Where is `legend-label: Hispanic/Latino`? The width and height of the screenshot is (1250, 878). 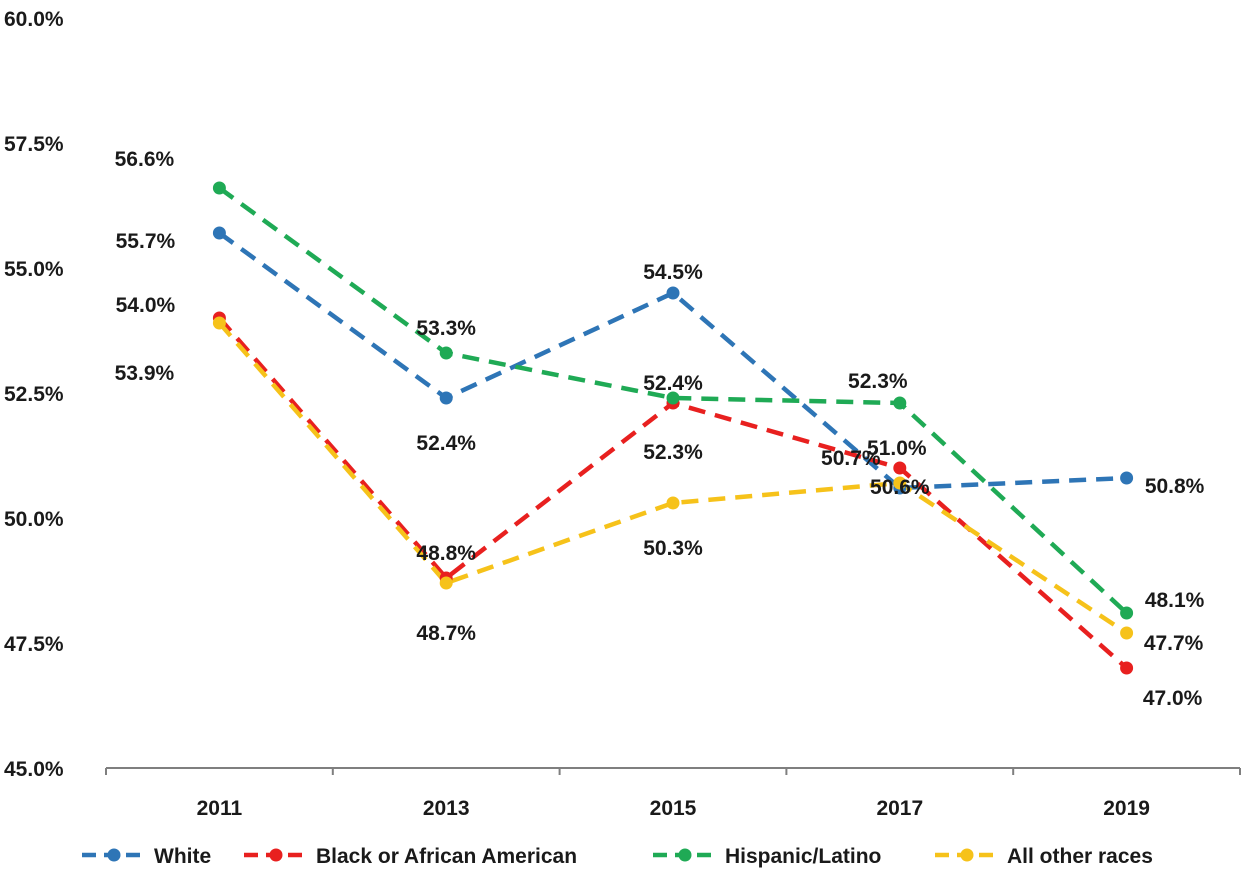
legend-label: Hispanic/Latino is located at coordinates (803, 856).